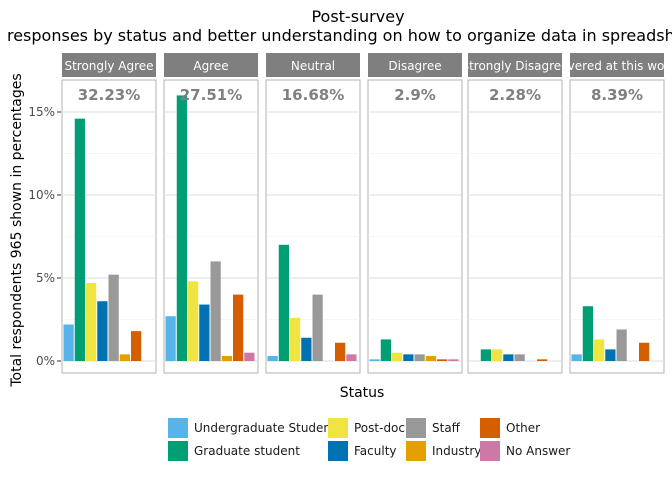 This screenshot has width=672, height=480. Describe the element at coordinates (379, 428) in the screenshot. I see `legend-label: Post-doc` at that location.